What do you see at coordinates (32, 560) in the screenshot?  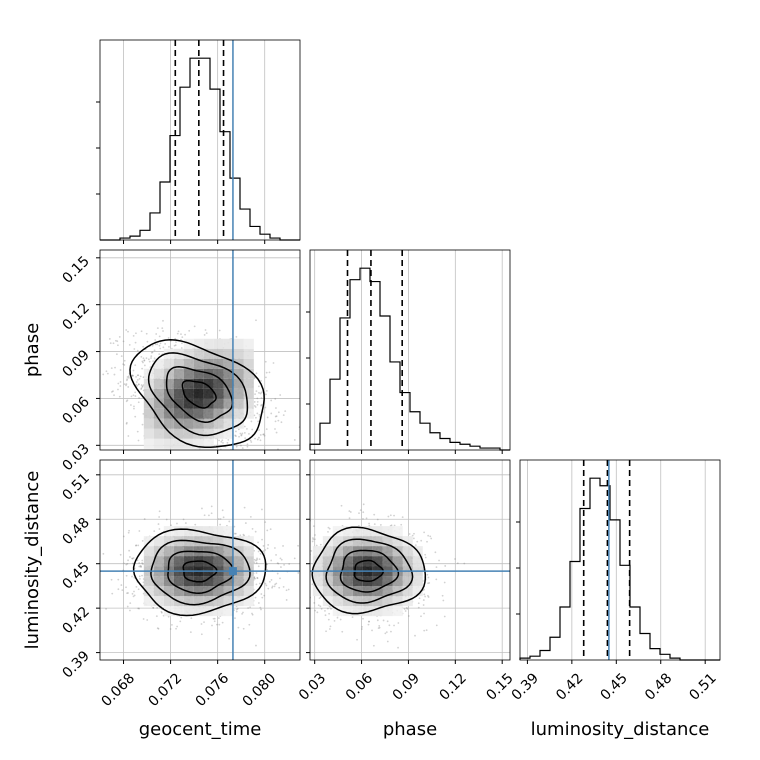 I see `ylabel-luminosity-distance: luminosity_distance` at bounding box center [32, 560].